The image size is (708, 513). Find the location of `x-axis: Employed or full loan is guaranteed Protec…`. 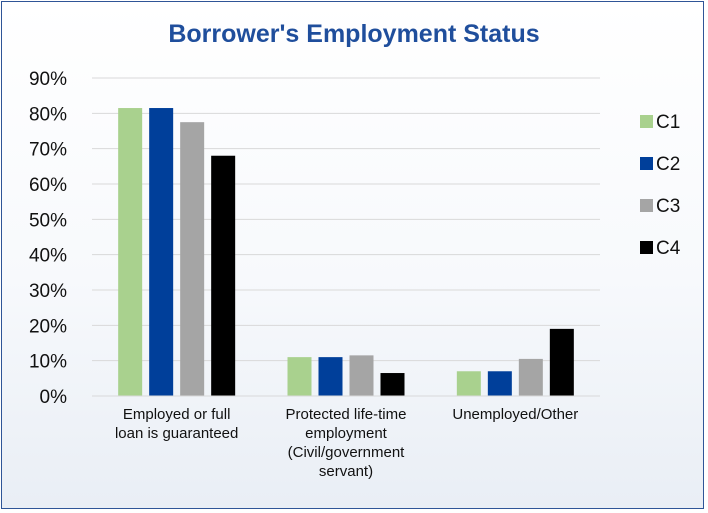

x-axis: Employed or full loan is guaranteed Protec… is located at coordinates (346, 437).